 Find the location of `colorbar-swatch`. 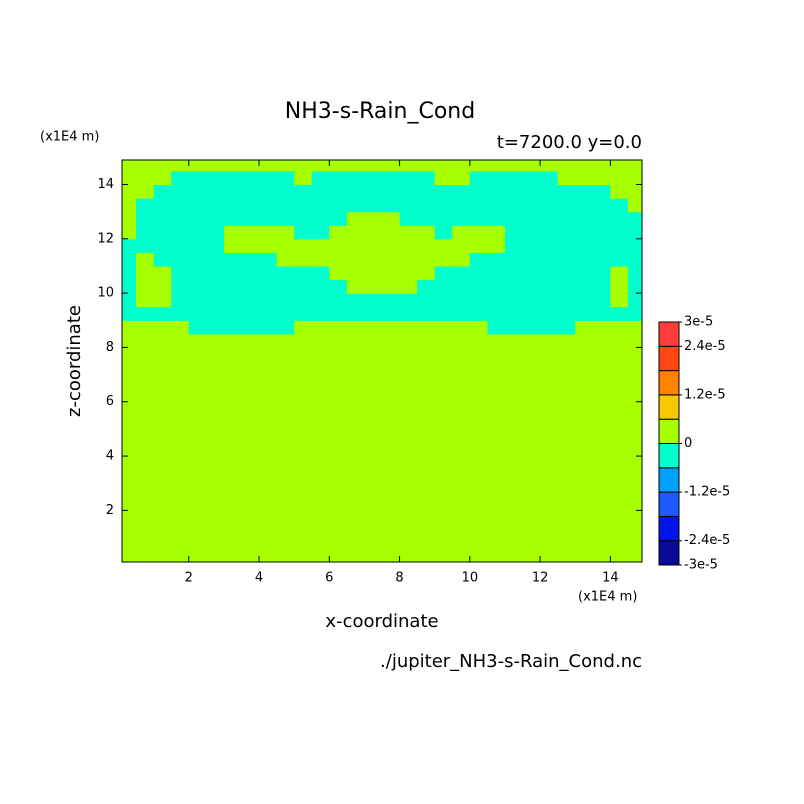

colorbar-swatch is located at coordinates (669, 528).